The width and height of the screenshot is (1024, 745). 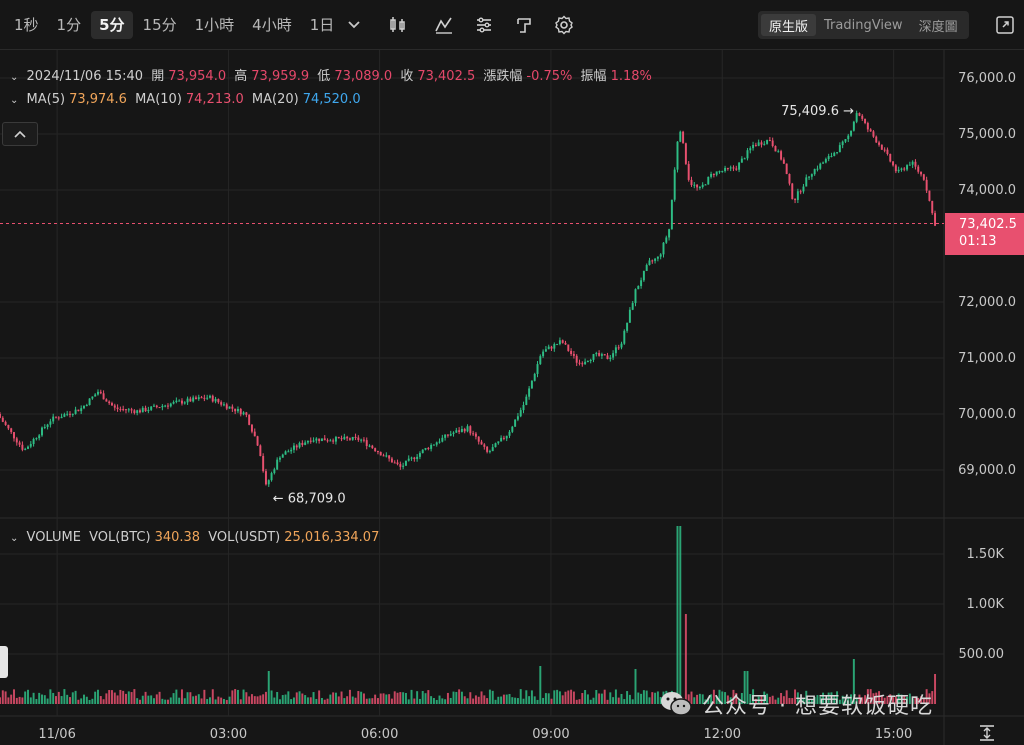 I want to click on timeframe-1s: 1秒, so click(x=26, y=25).